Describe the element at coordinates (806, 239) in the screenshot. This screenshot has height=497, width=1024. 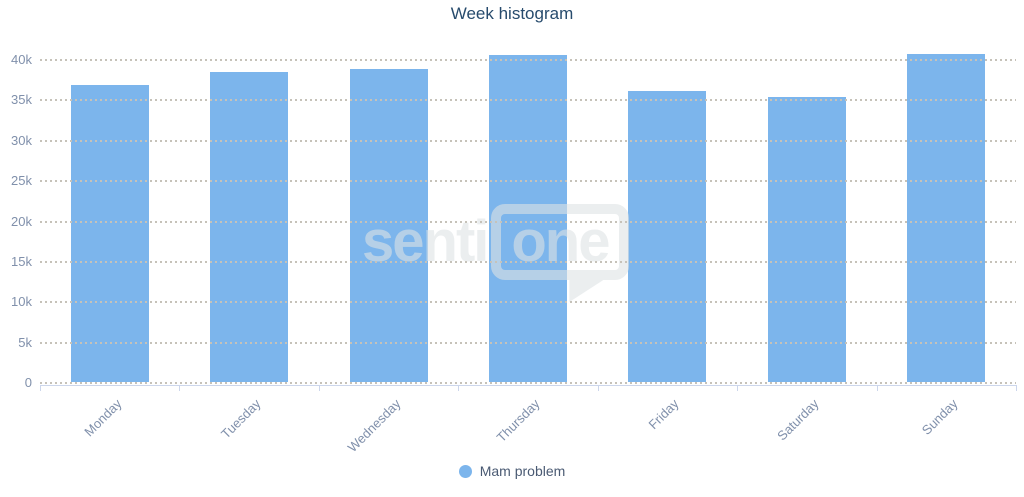
I see `bar-saturday` at that location.